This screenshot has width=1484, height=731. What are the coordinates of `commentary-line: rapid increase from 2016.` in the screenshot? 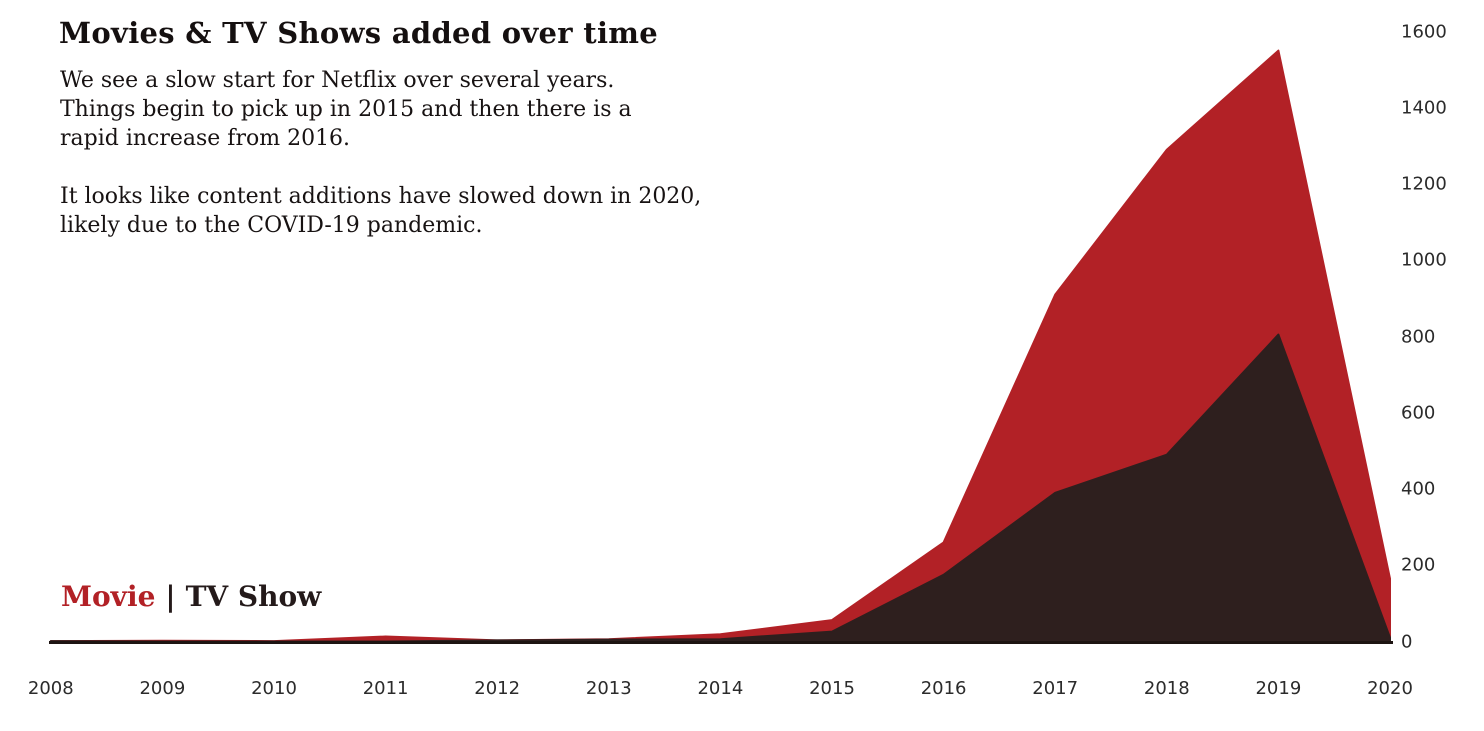 It's located at (205, 138).